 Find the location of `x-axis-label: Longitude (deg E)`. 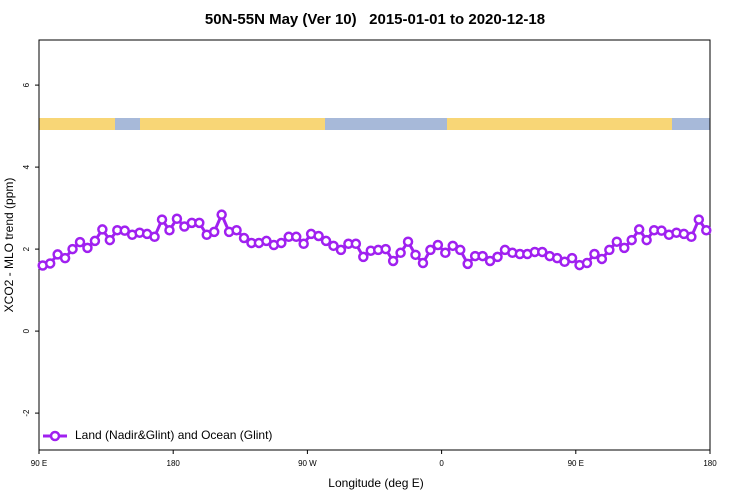

x-axis-label: Longitude (deg E) is located at coordinates (375, 483).